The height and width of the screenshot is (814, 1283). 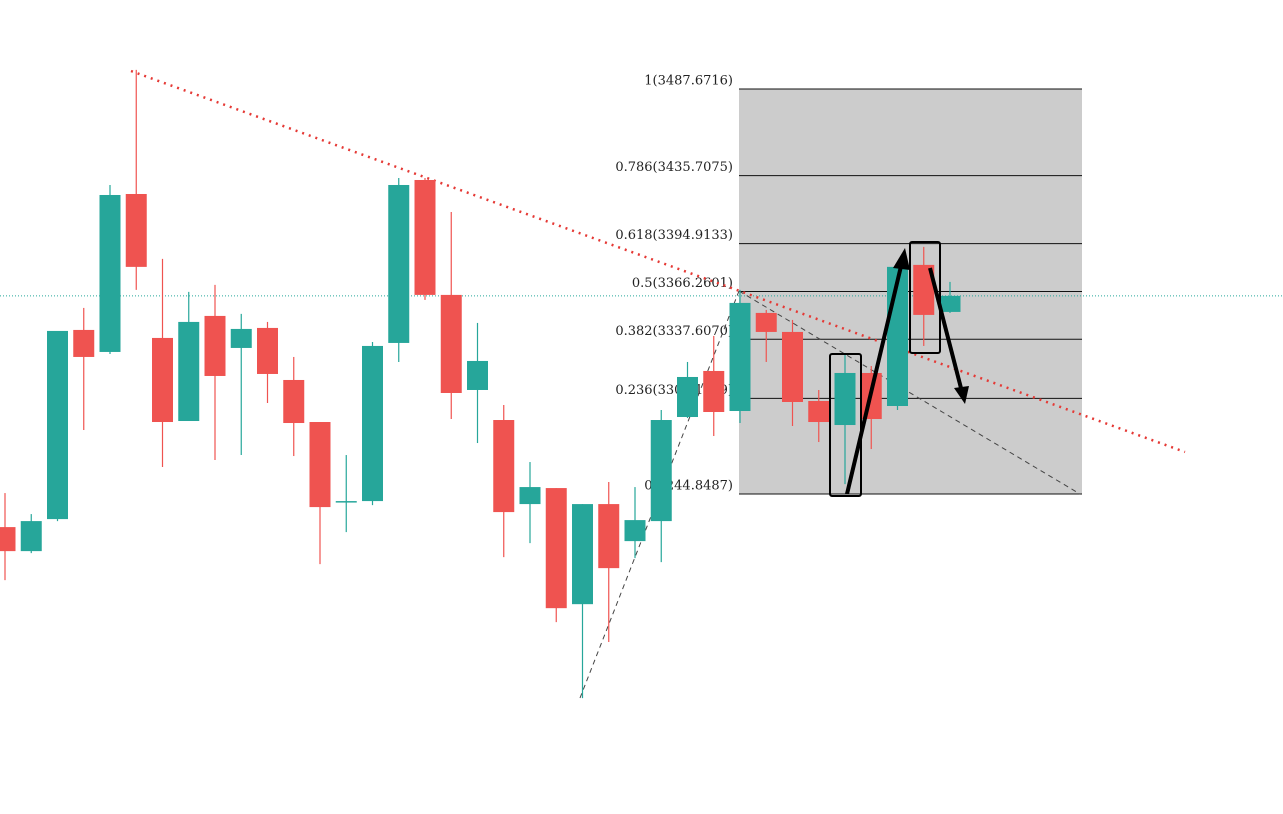 I want to click on fib-trend-line, so click(x=909, y=392).